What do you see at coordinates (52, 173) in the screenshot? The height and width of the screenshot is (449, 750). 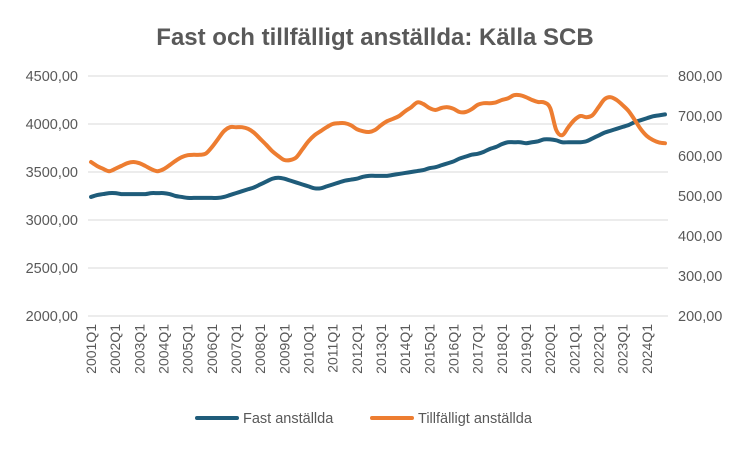 I see `y-left-tick-label: 3500,00` at bounding box center [52, 173].